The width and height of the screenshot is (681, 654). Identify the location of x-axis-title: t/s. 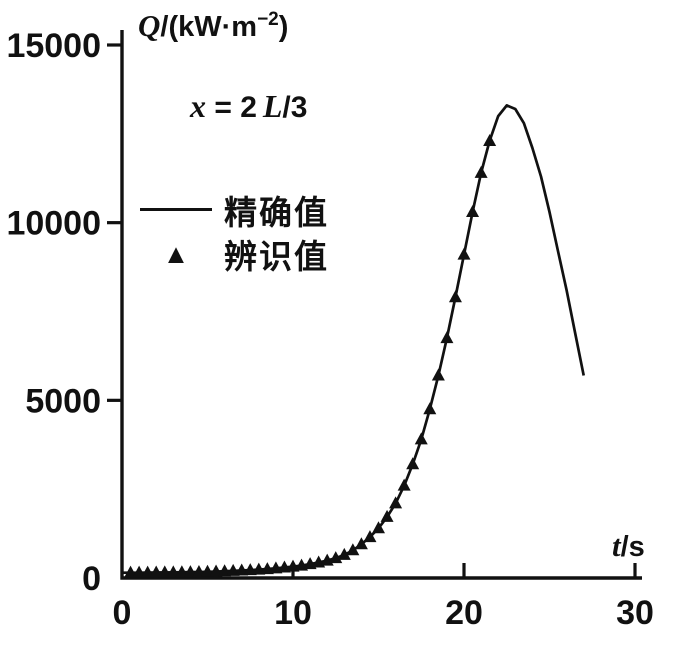
(628, 546).